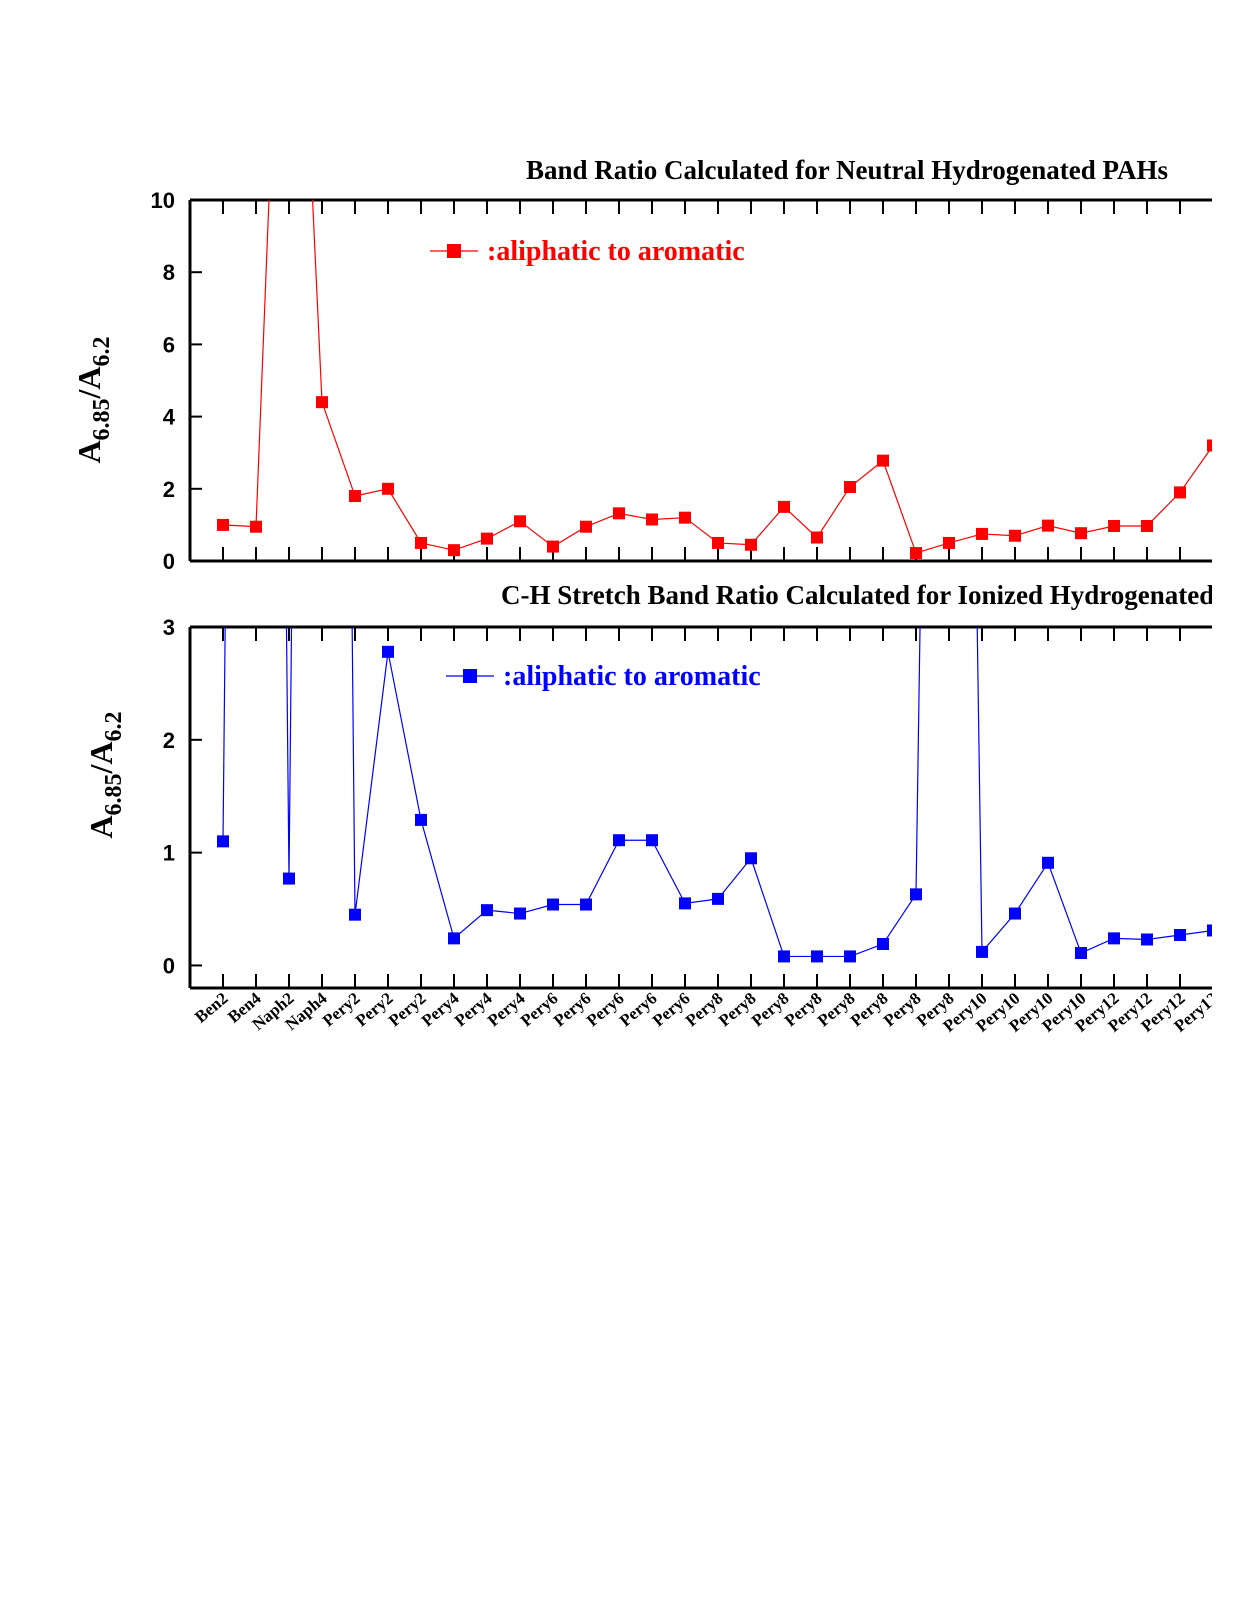 This screenshot has height=1612, width=1246. I want to click on y-tick-label: 10, so click(163, 200).